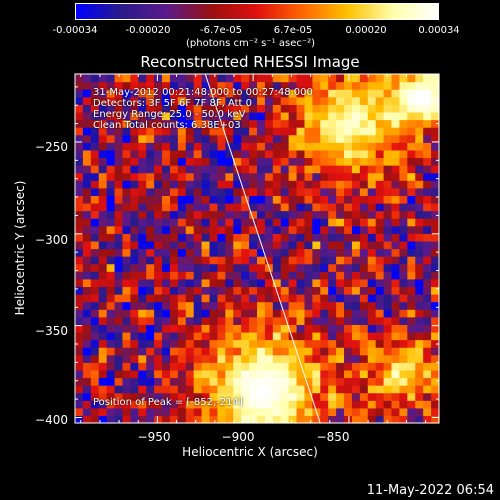 The height and width of the screenshot is (500, 500). What do you see at coordinates (173, 103) in the screenshot?
I see `annotation-detectors: Detectors: 3F 5F 6F 7F 8F, Att 0` at bounding box center [173, 103].